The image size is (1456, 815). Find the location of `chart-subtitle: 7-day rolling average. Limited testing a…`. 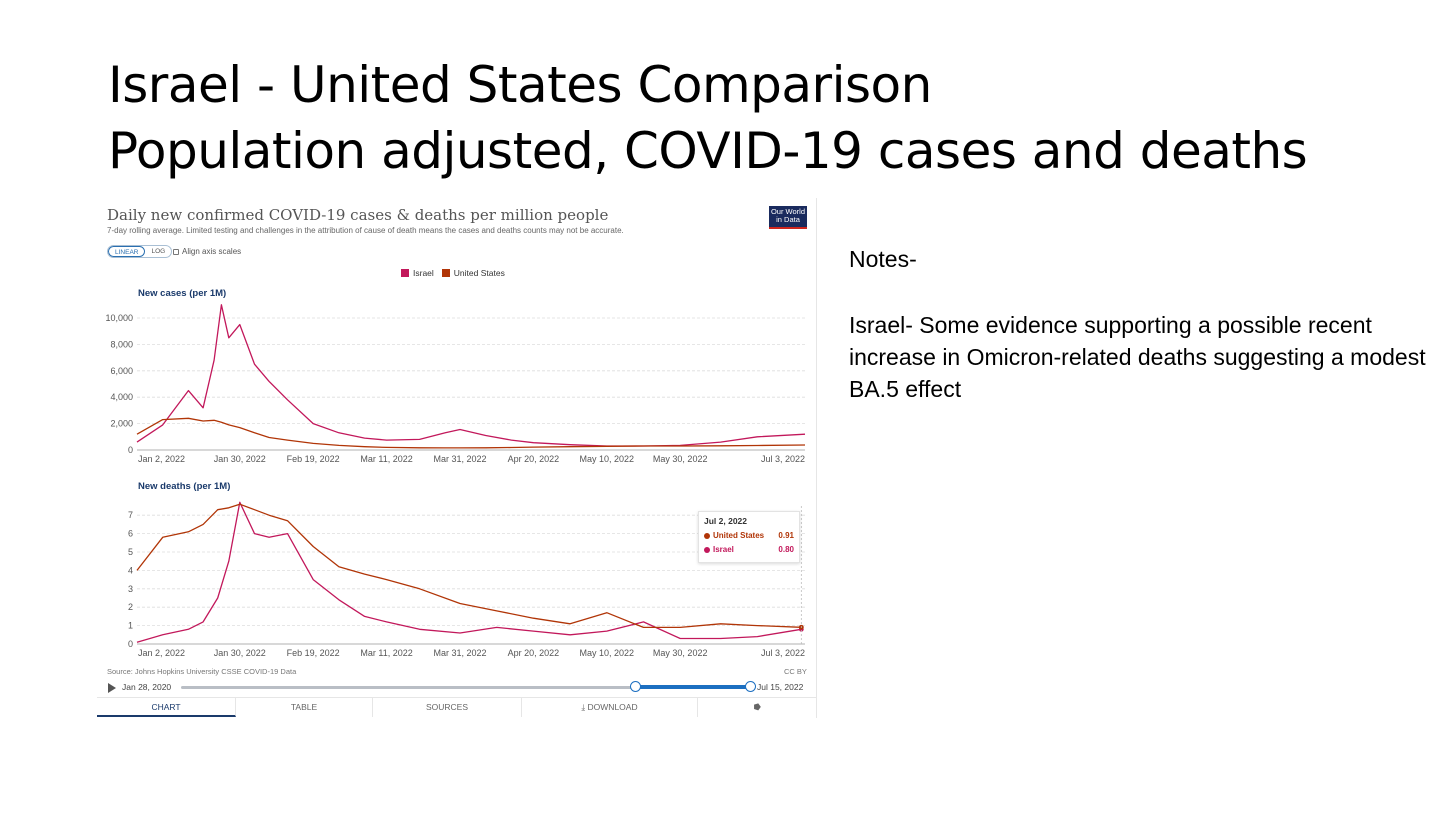

chart-subtitle: 7-day rolling average. Limited testing a… is located at coordinates (365, 230).